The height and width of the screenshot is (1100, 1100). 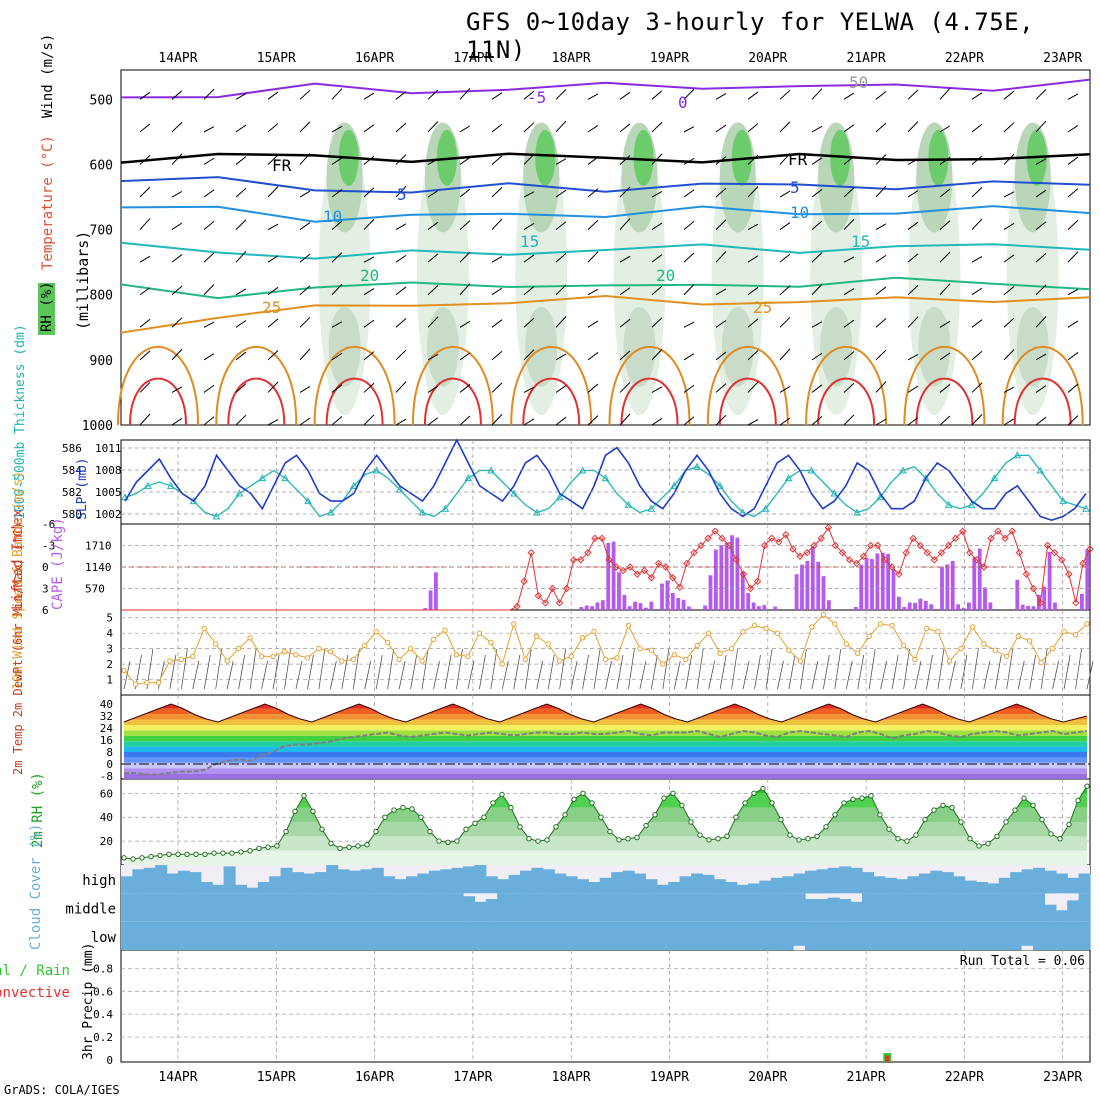 What do you see at coordinates (369, 275) in the screenshot?
I see `isotherm-label: 20` at bounding box center [369, 275].